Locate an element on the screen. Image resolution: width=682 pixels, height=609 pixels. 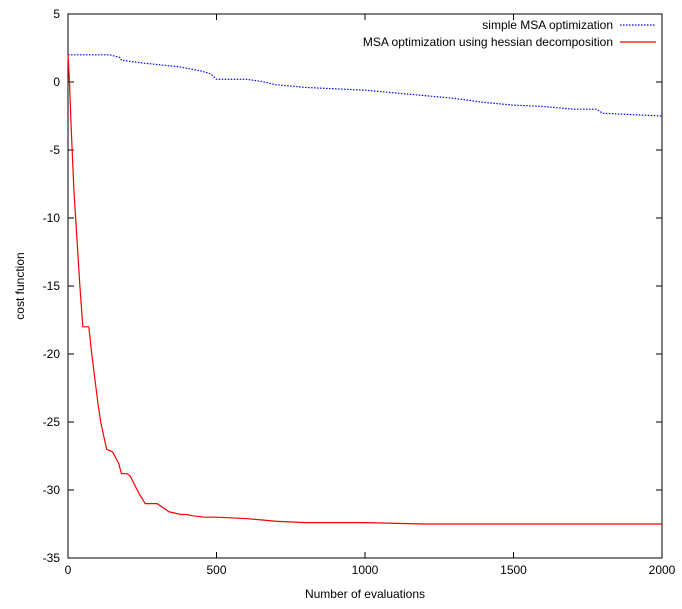
x-tick-label: 2000 is located at coordinates (662, 570).